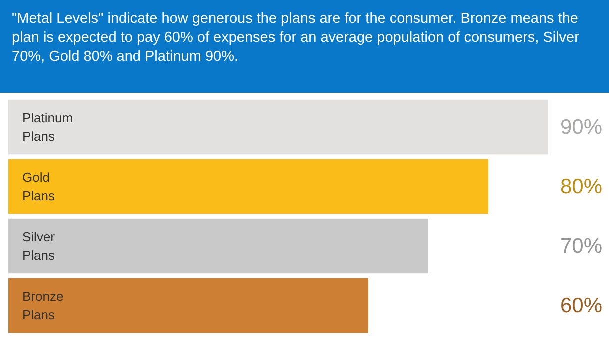  Describe the element at coordinates (581, 186) in the screenshot. I see `data-label: 80%` at that location.